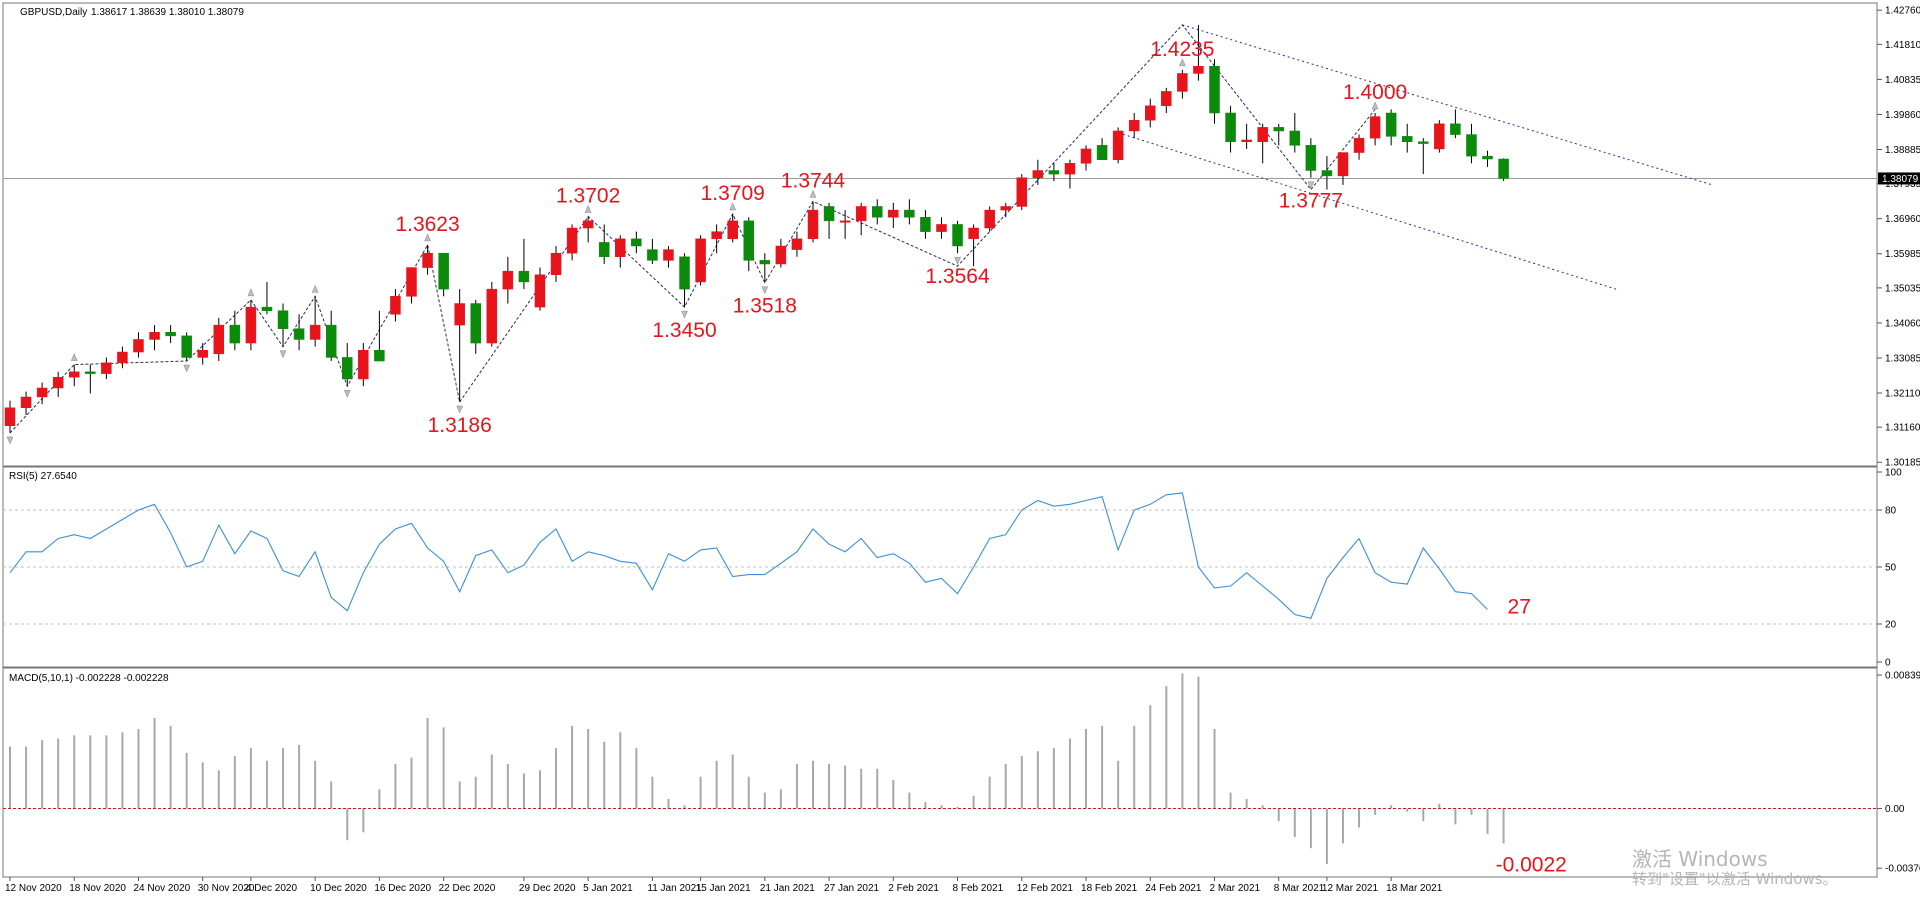 The image size is (1920, 905). What do you see at coordinates (1891, 625) in the screenshot?
I see `rsi-tick-label: 20` at bounding box center [1891, 625].